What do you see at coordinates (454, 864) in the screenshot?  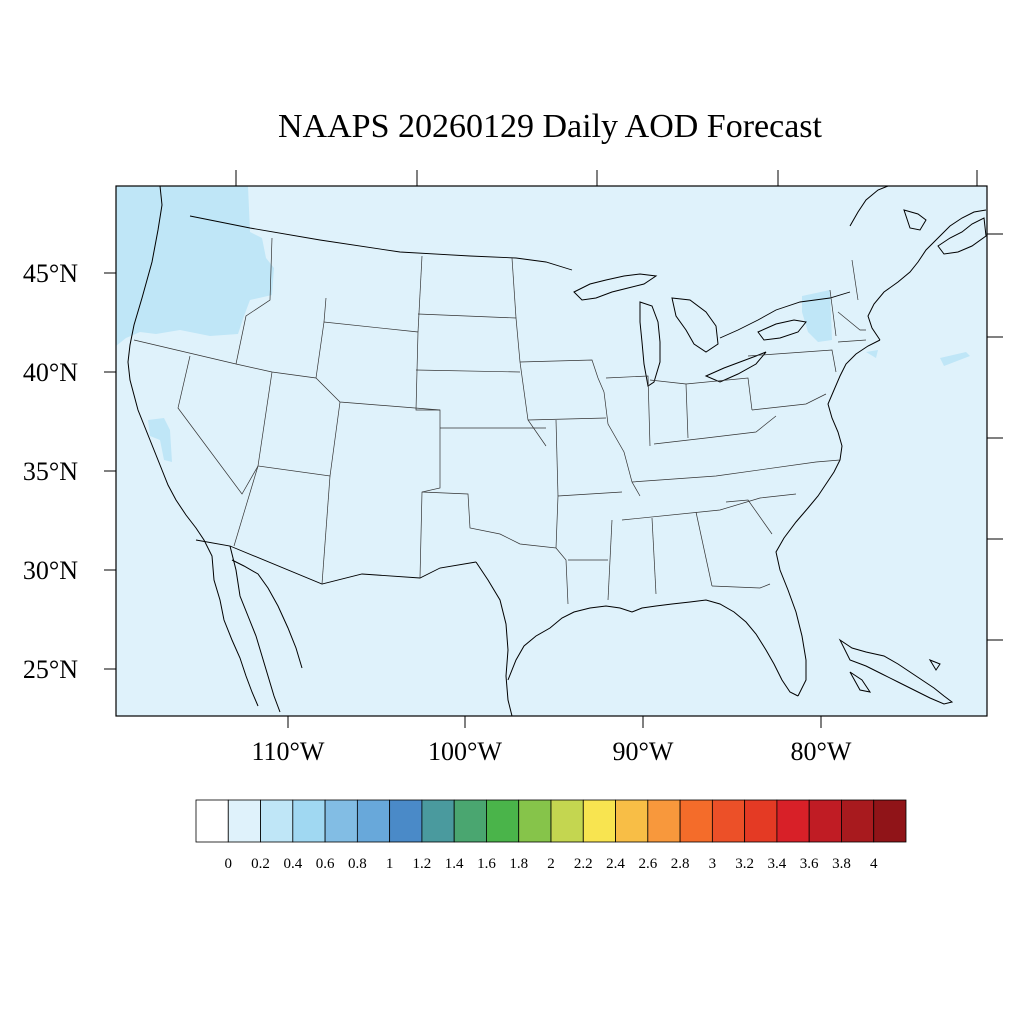 I see `colorbar-label: 1.4` at bounding box center [454, 864].